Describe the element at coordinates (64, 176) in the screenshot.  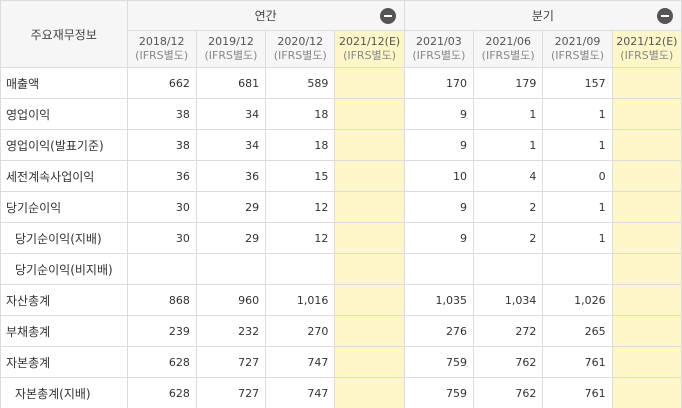
I see `row-label: 세전계속사업이익` at that location.